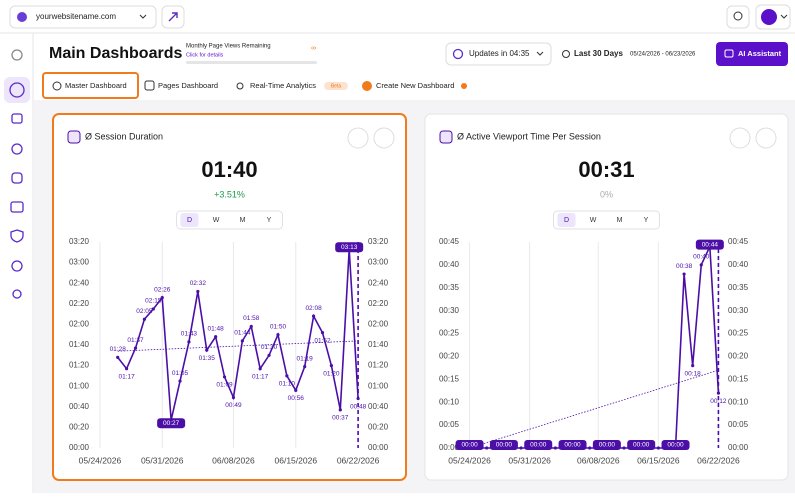  Describe the element at coordinates (313, 48) in the screenshot. I see `pageviews-value: ∞` at that location.